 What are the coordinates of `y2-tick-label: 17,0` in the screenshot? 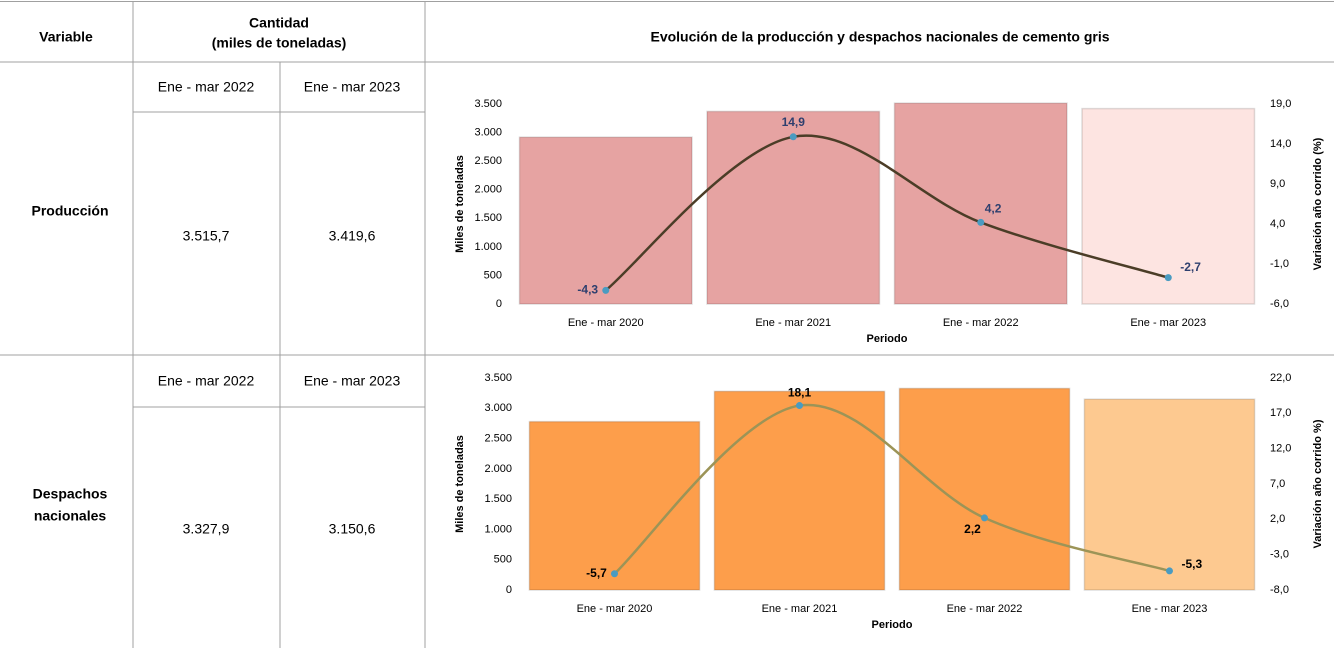 It's located at (1280, 413).